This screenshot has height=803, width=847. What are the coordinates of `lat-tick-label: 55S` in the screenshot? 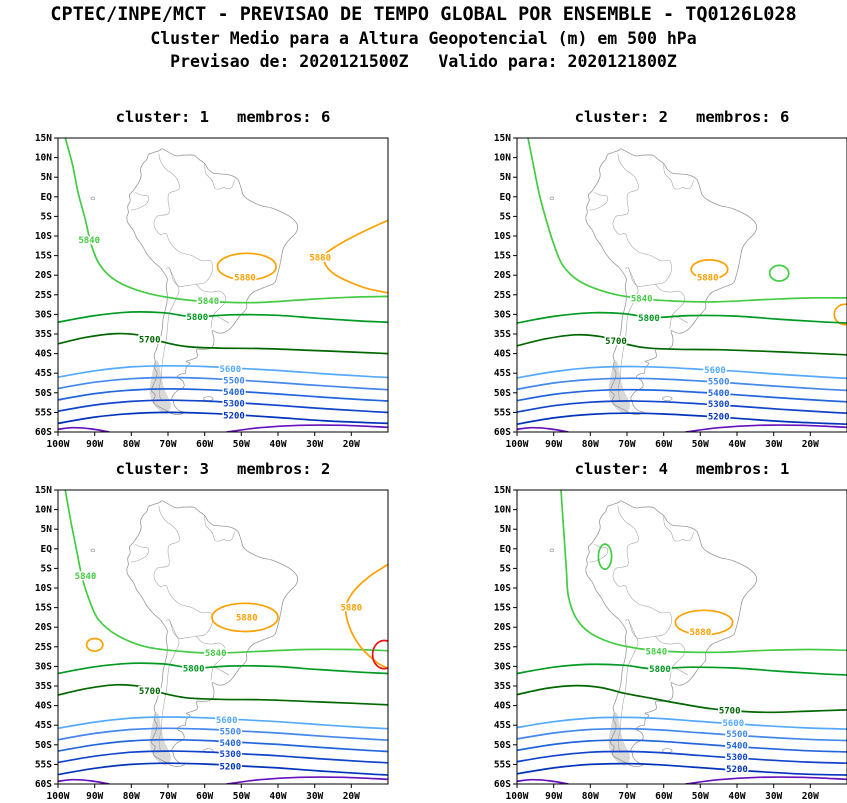 It's located at (43, 412).